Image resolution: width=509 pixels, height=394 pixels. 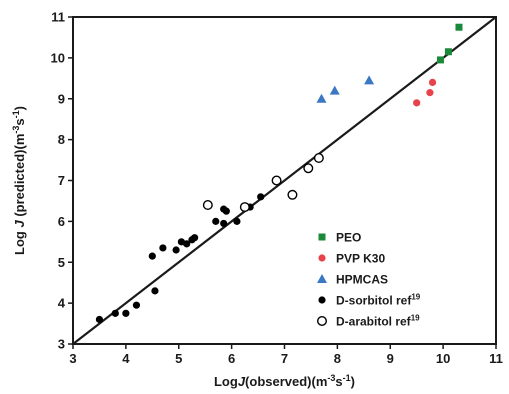 I want to click on y-axis-label: Log J (predicted)(m-3s-1), so click(x=19, y=180).